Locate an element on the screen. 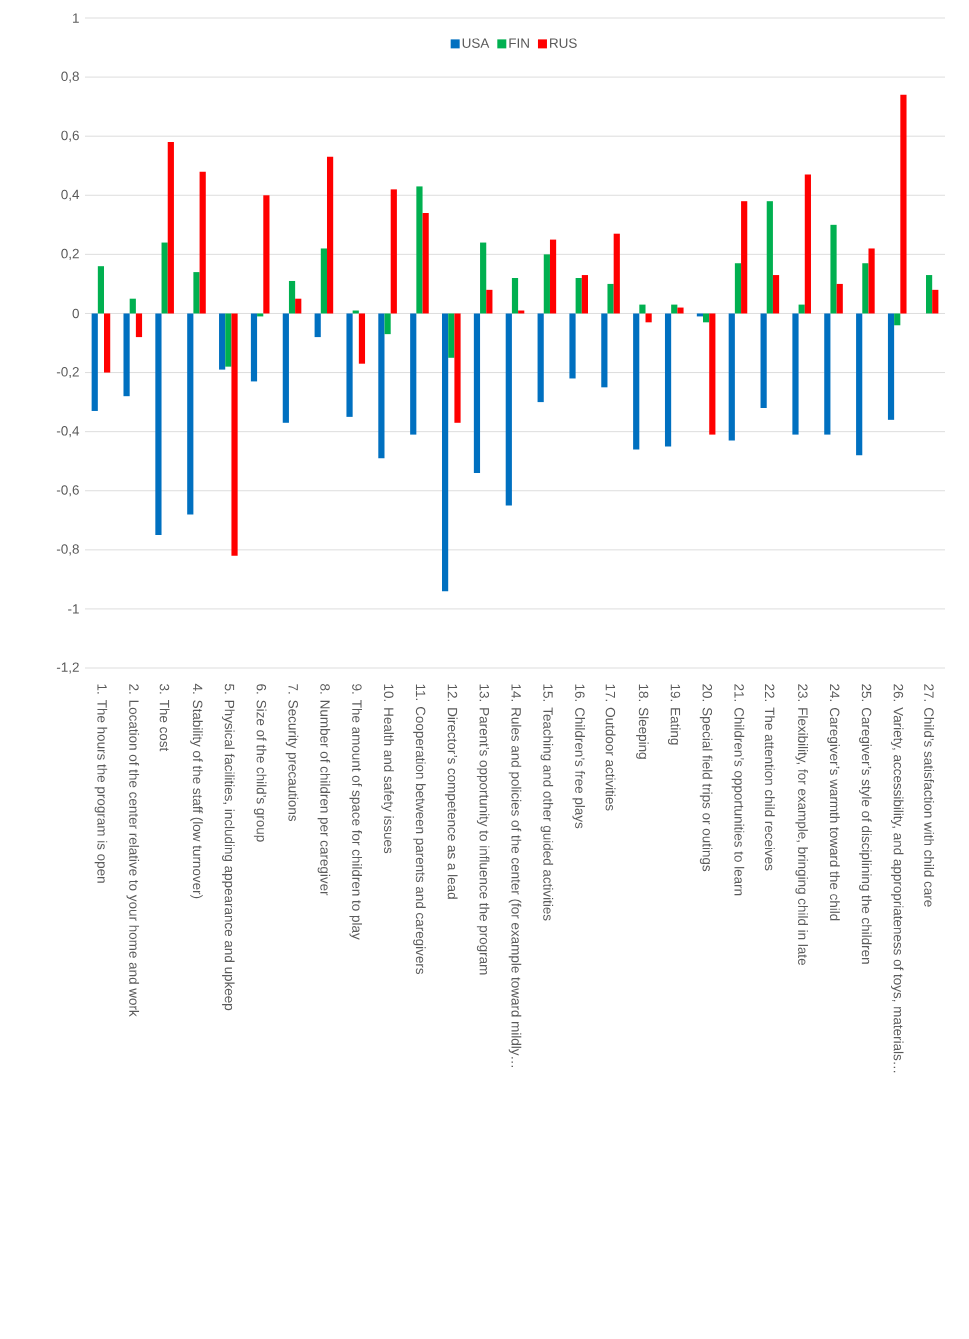 The height and width of the screenshot is (1339, 969). x-tick-label: 12. Director’s competence as a lead is located at coordinates (451, 791).